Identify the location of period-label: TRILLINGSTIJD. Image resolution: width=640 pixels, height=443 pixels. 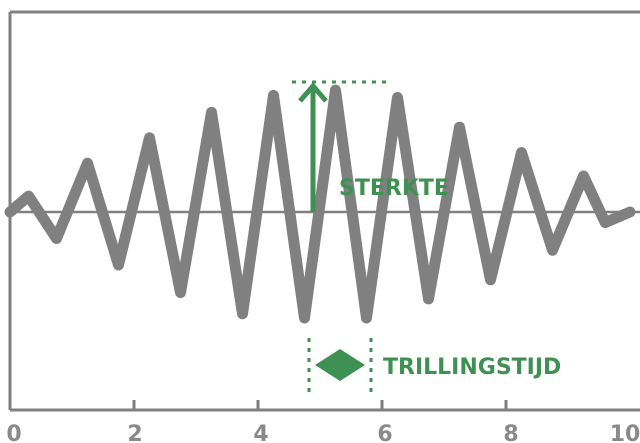
(472, 367).